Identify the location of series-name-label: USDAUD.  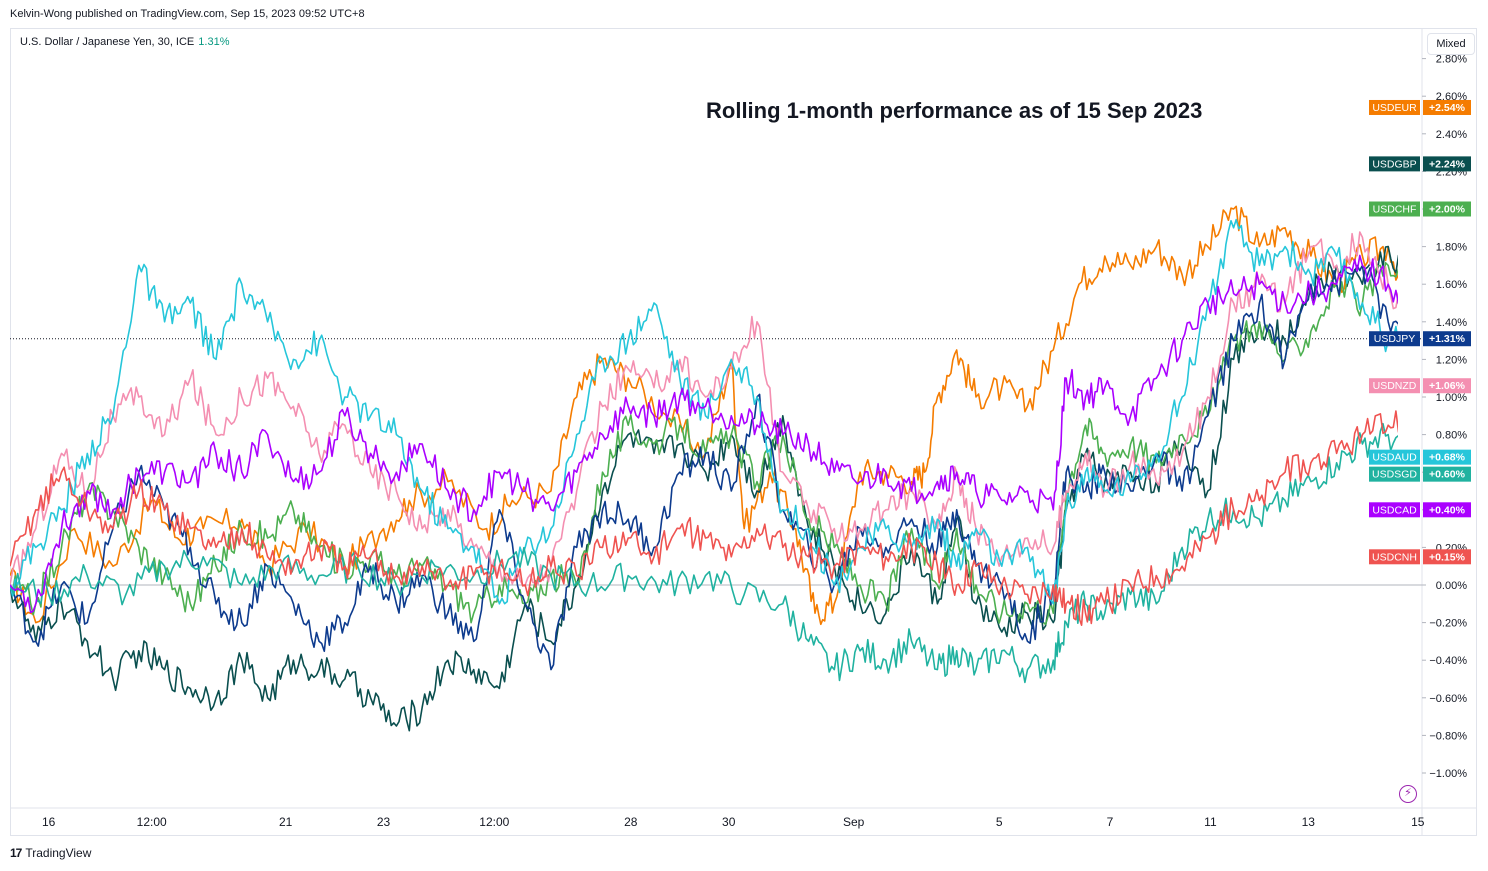
(1394, 458).